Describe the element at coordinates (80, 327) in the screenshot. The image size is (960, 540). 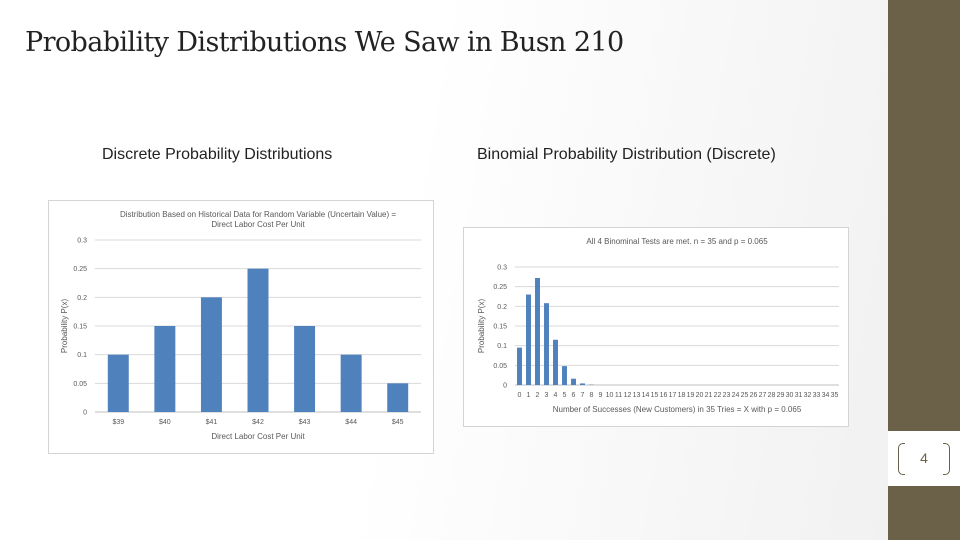
I see `discrete-chart-y-tick: 0.15` at that location.